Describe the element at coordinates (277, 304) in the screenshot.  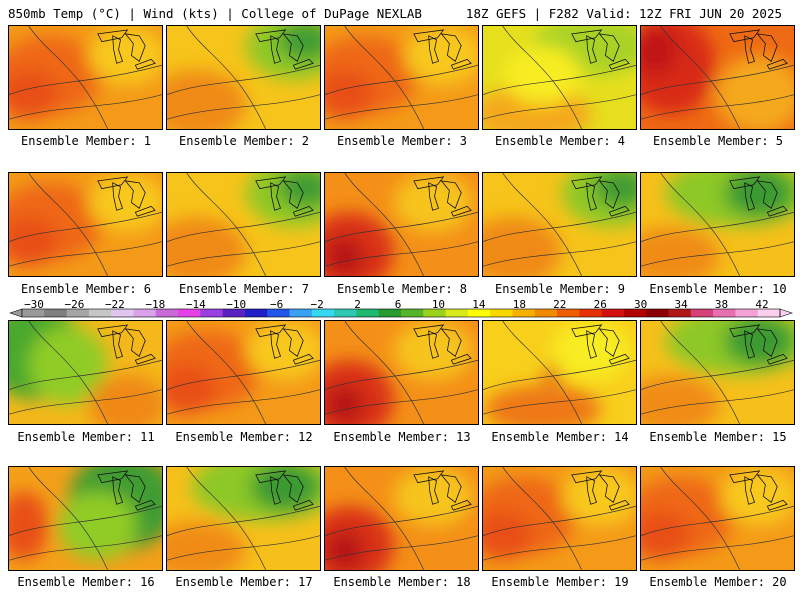
I see `colorbar-tick-label: −6` at that location.